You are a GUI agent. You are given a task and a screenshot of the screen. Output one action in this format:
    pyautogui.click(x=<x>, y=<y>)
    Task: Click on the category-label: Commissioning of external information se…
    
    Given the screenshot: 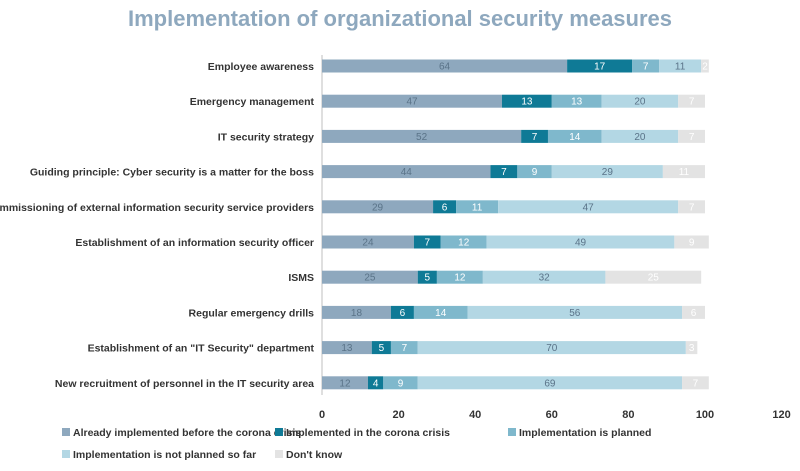 What is the action you would take?
    pyautogui.click(x=157, y=208)
    